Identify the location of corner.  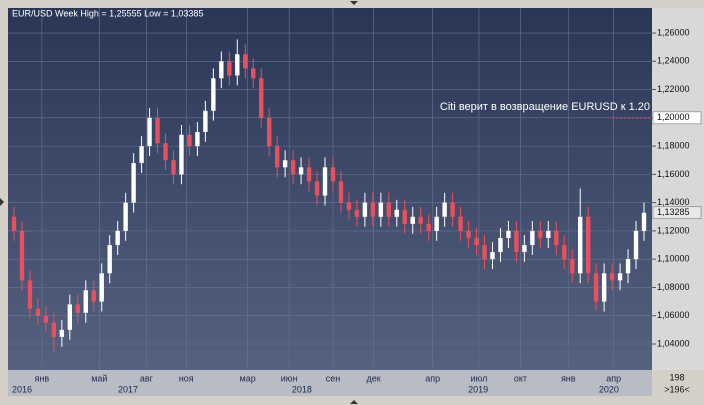
(678, 383).